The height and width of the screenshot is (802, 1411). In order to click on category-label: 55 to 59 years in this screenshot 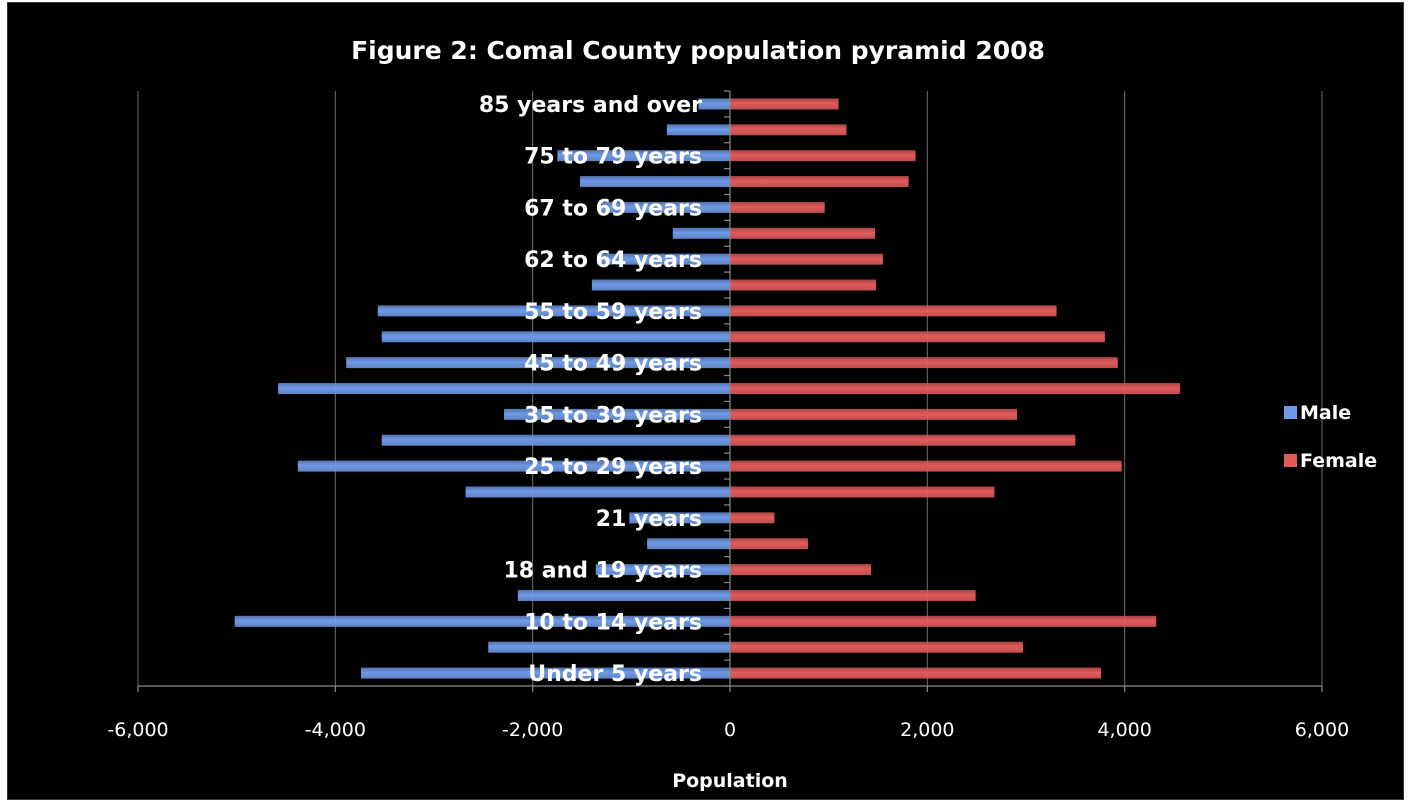, I will do `click(613, 312)`.